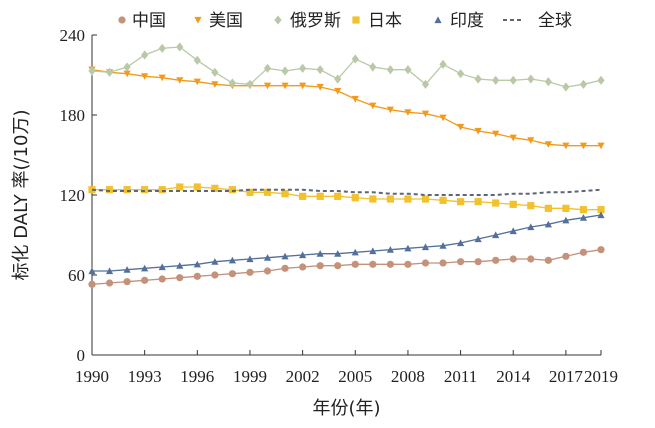 This screenshot has width=655, height=428. I want to click on x-tick-label: 1999, so click(250, 376).